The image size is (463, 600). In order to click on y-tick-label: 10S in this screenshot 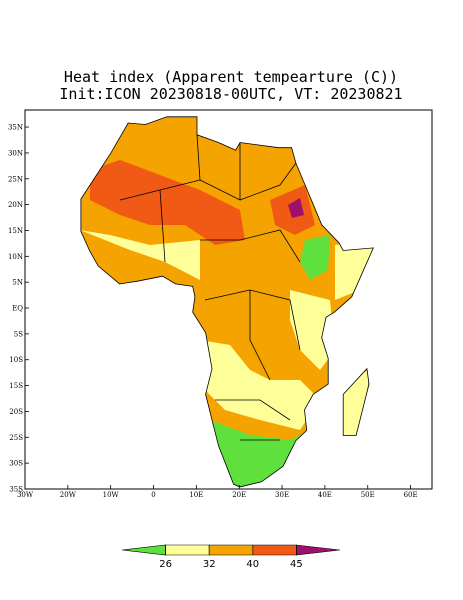, I will do `click(16, 360)`.